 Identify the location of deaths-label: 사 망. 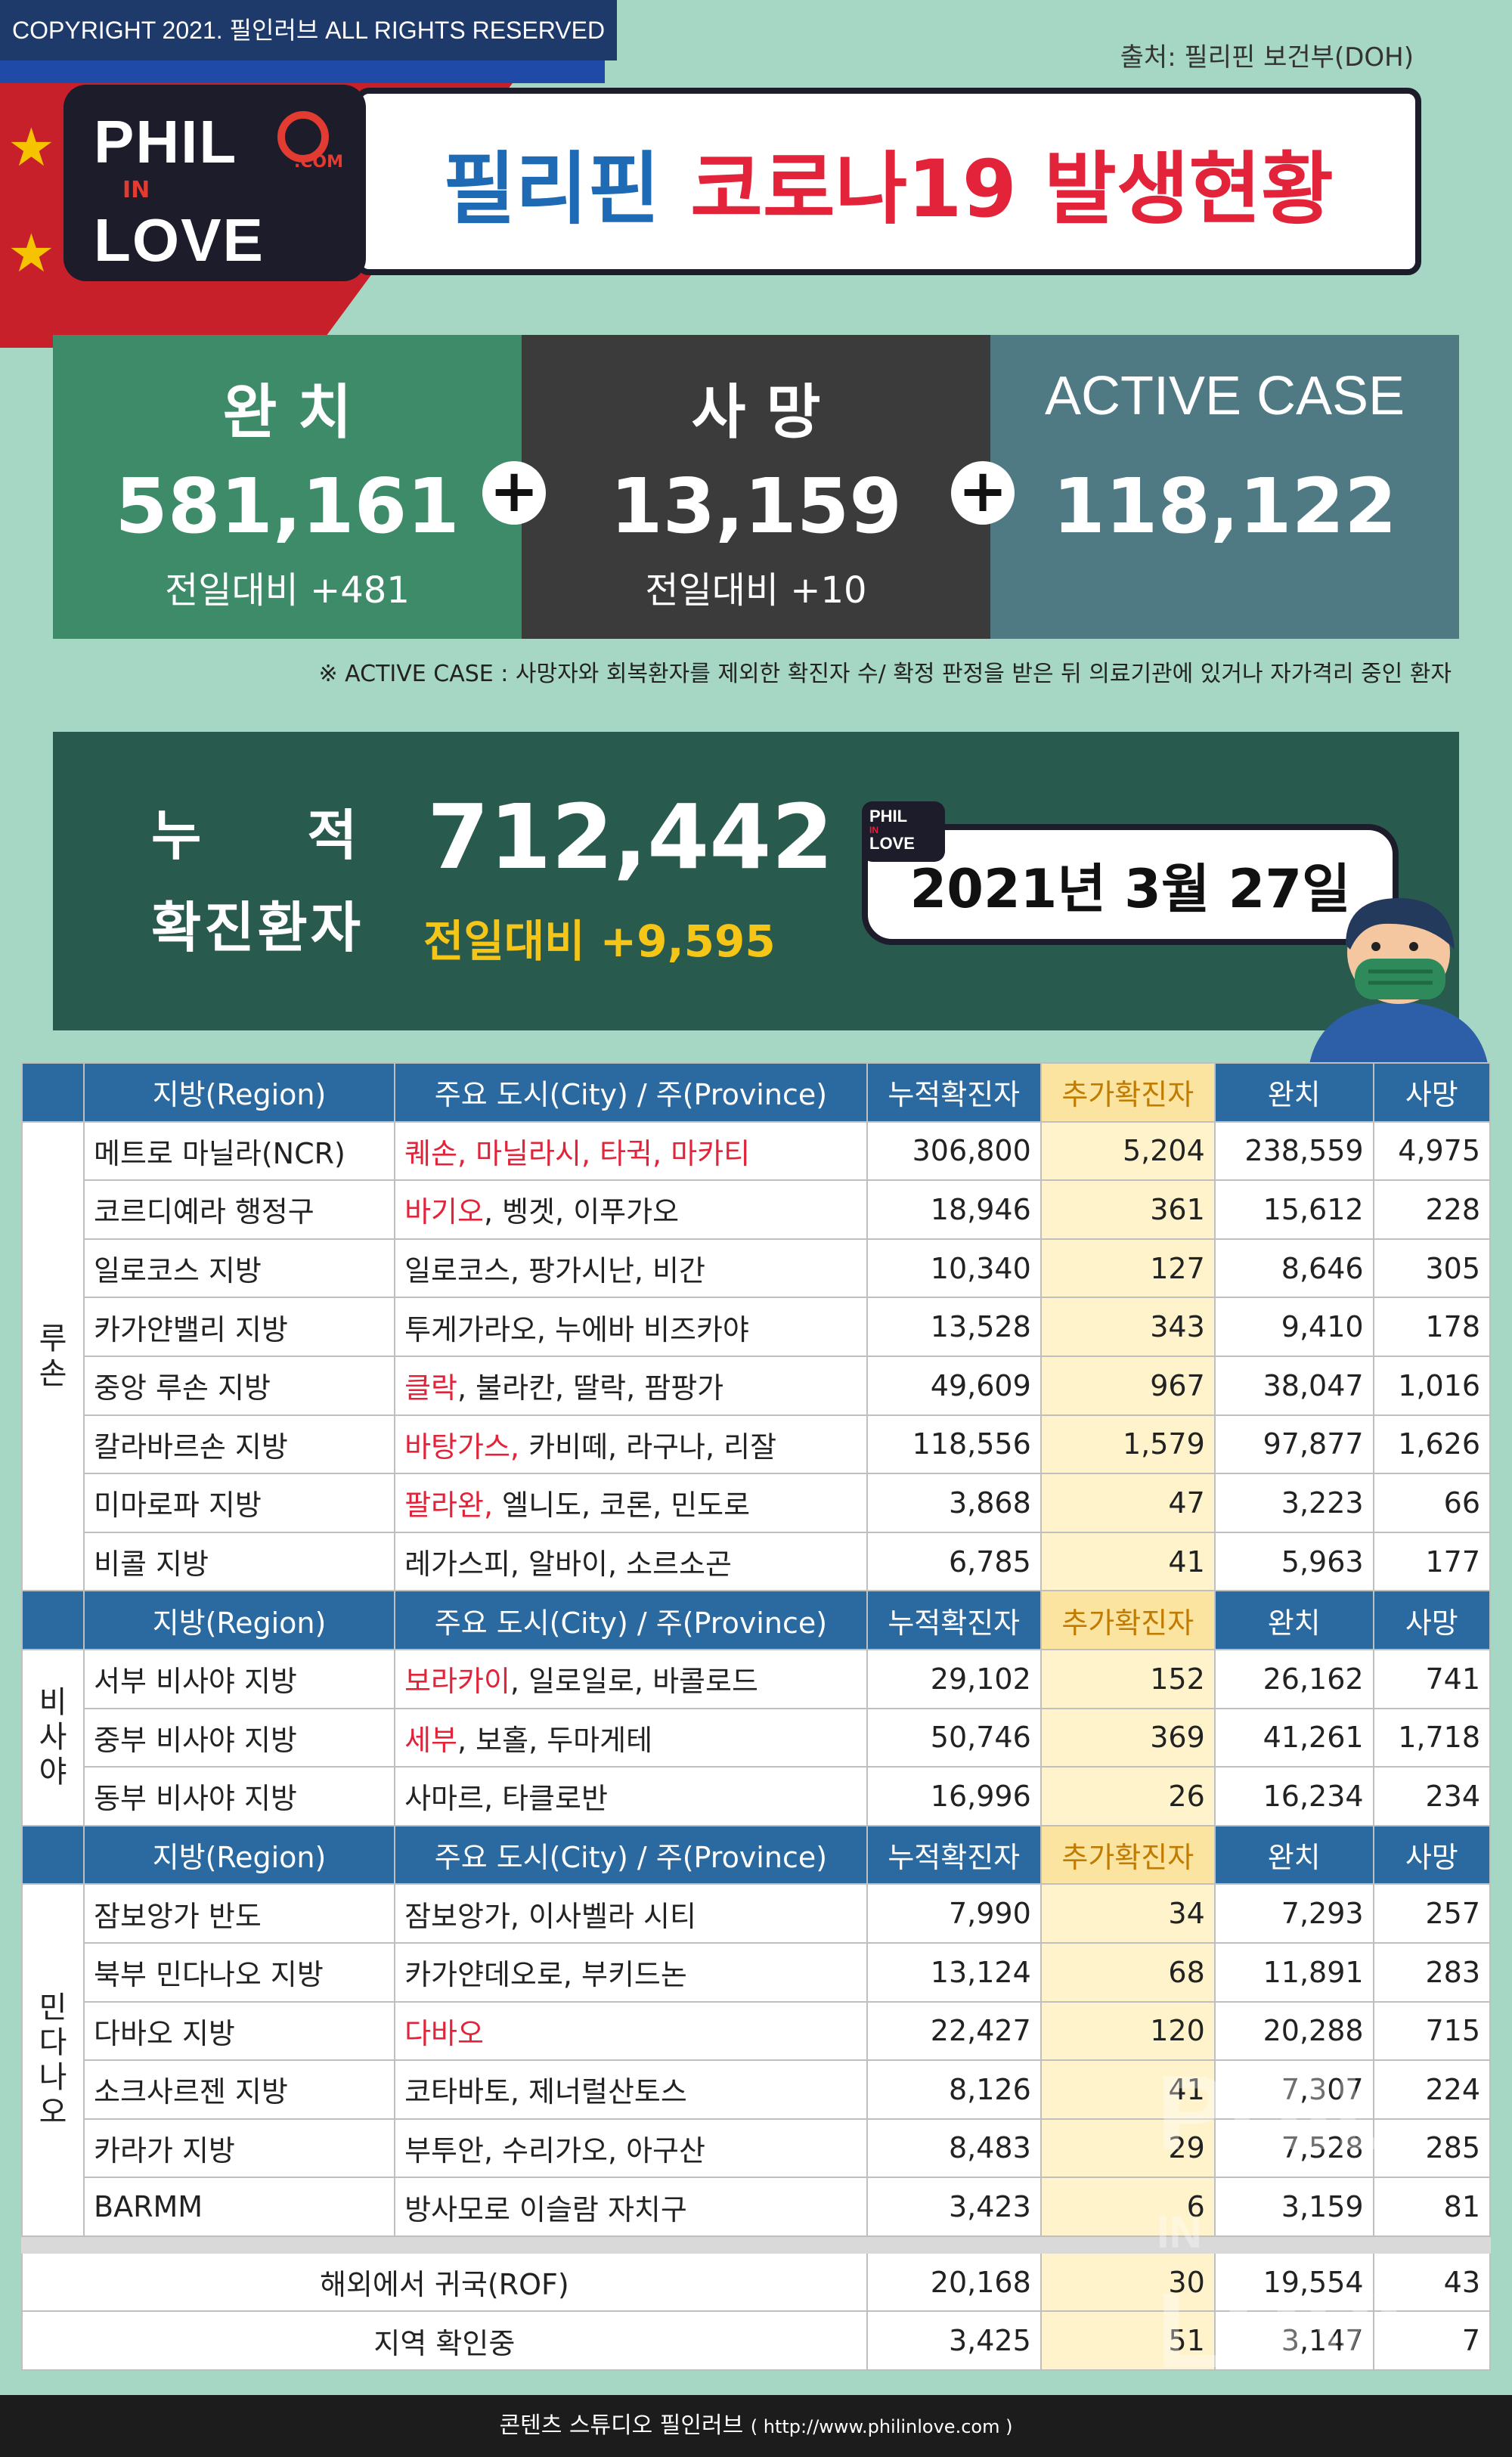
(756, 413).